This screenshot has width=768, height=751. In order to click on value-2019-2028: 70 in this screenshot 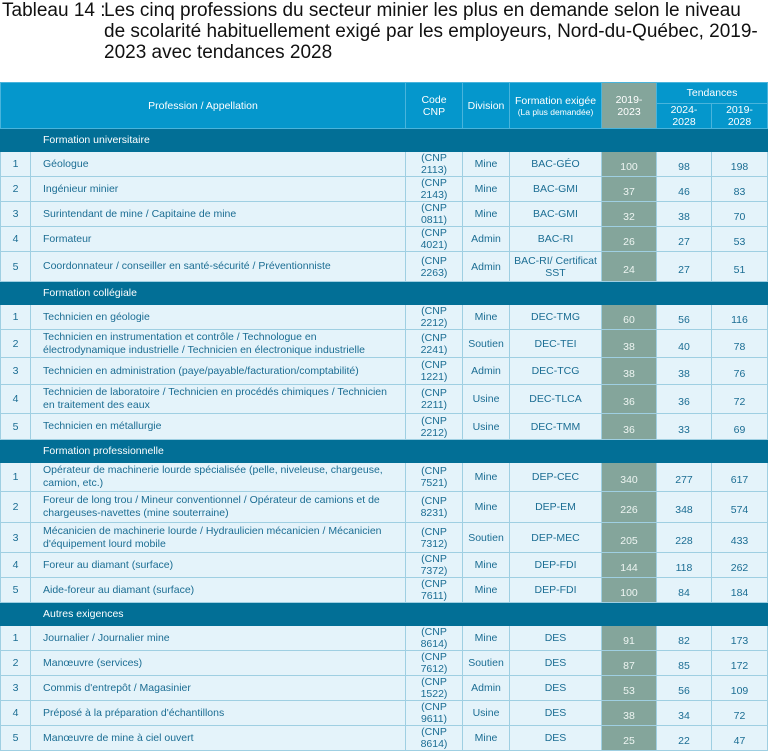, I will do `click(739, 214)`.